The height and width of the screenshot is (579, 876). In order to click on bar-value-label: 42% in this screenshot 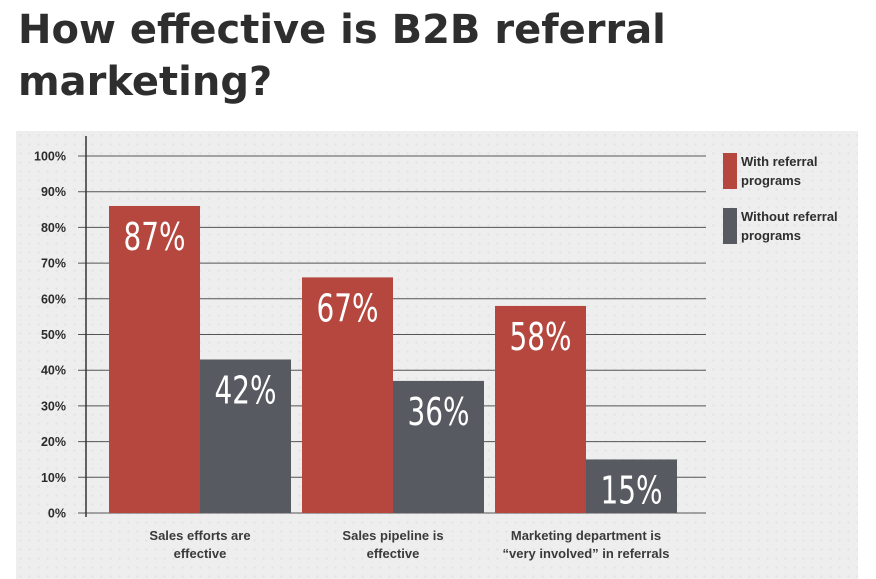, I will do `click(246, 390)`.